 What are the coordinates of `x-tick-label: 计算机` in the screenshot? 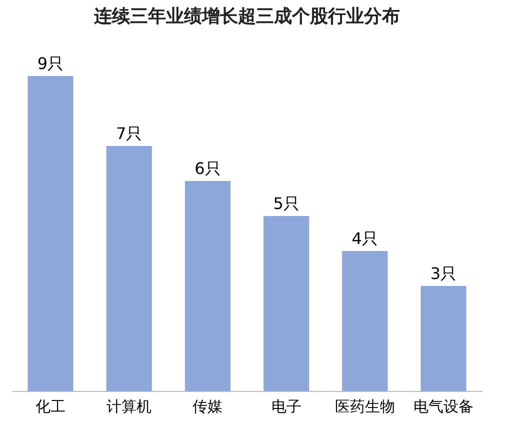 It's located at (129, 407).